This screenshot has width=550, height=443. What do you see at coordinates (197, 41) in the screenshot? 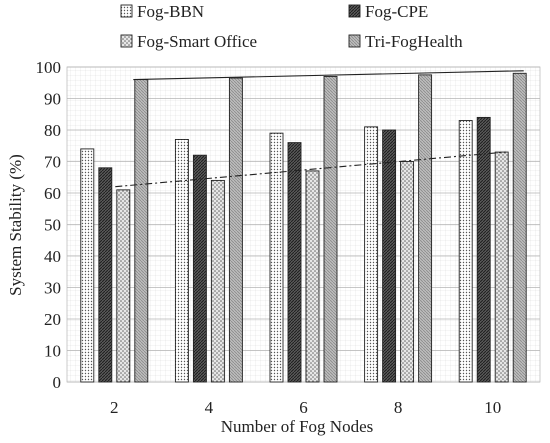
I see `legend-label: Fog-Smart Office` at bounding box center [197, 41].